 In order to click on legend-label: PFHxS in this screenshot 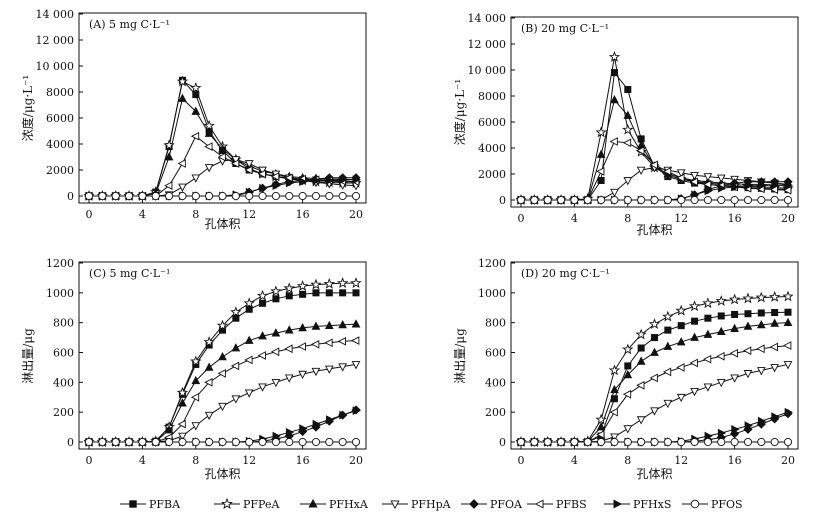, I will do `click(652, 504)`.